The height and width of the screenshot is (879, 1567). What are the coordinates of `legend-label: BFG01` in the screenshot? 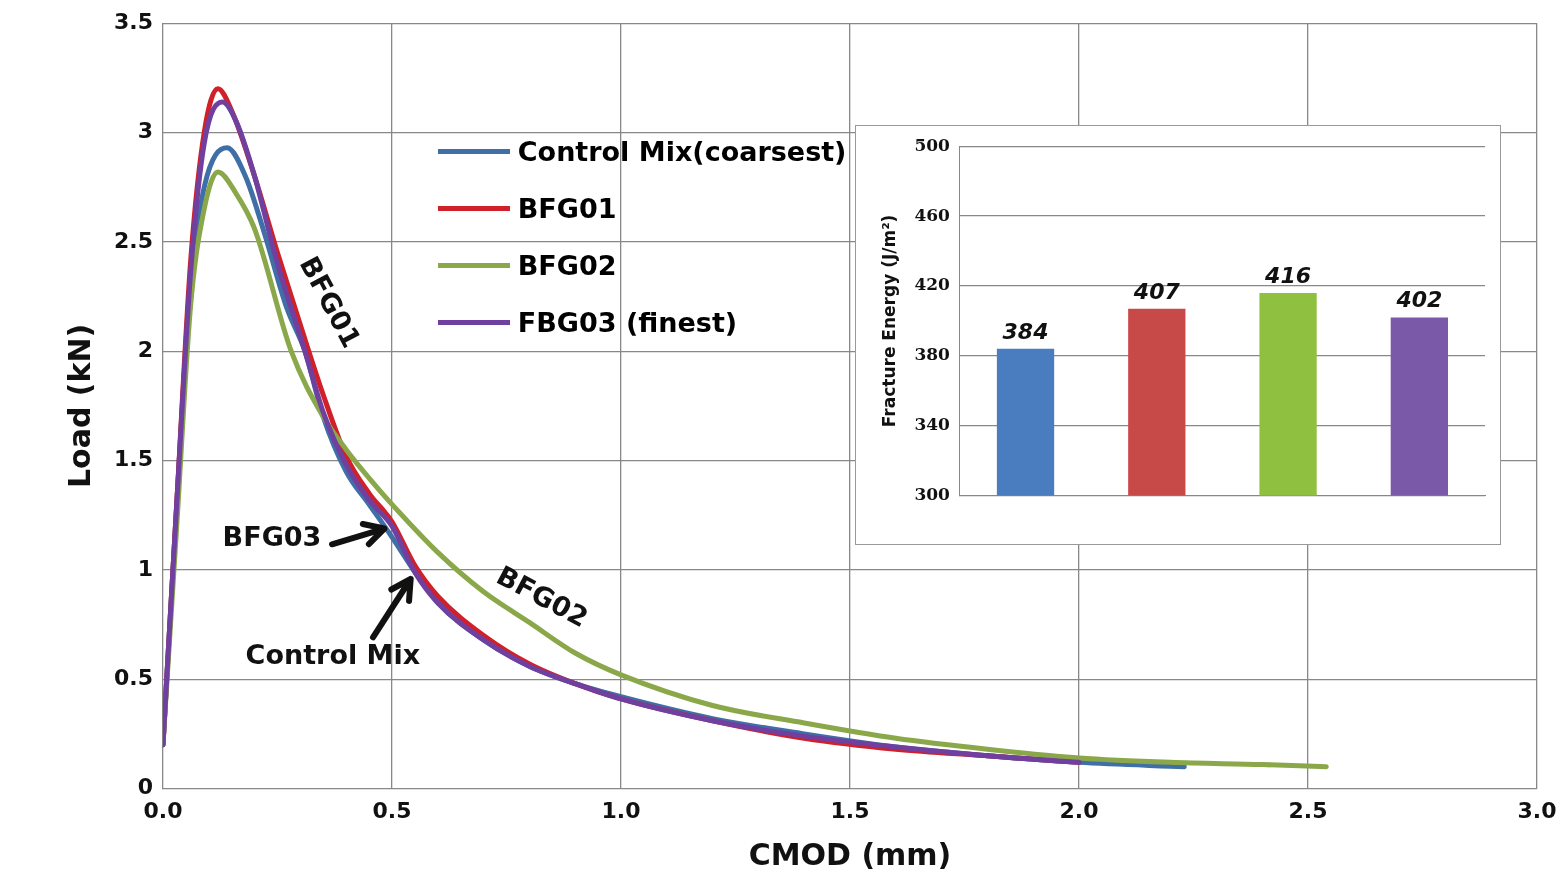 It's located at (567, 208).